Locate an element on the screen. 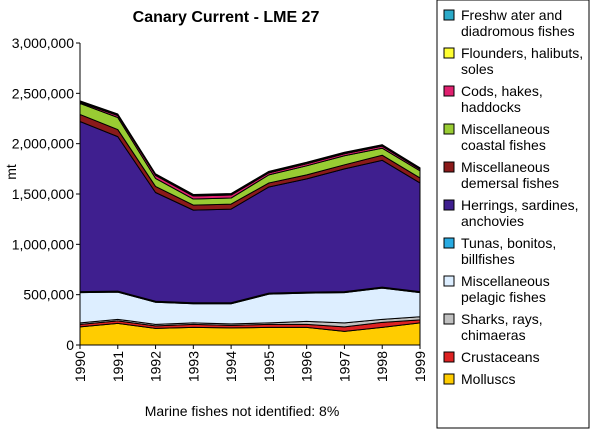 This screenshot has width=590, height=429. x-tick-label: 1999 is located at coordinates (420, 366).